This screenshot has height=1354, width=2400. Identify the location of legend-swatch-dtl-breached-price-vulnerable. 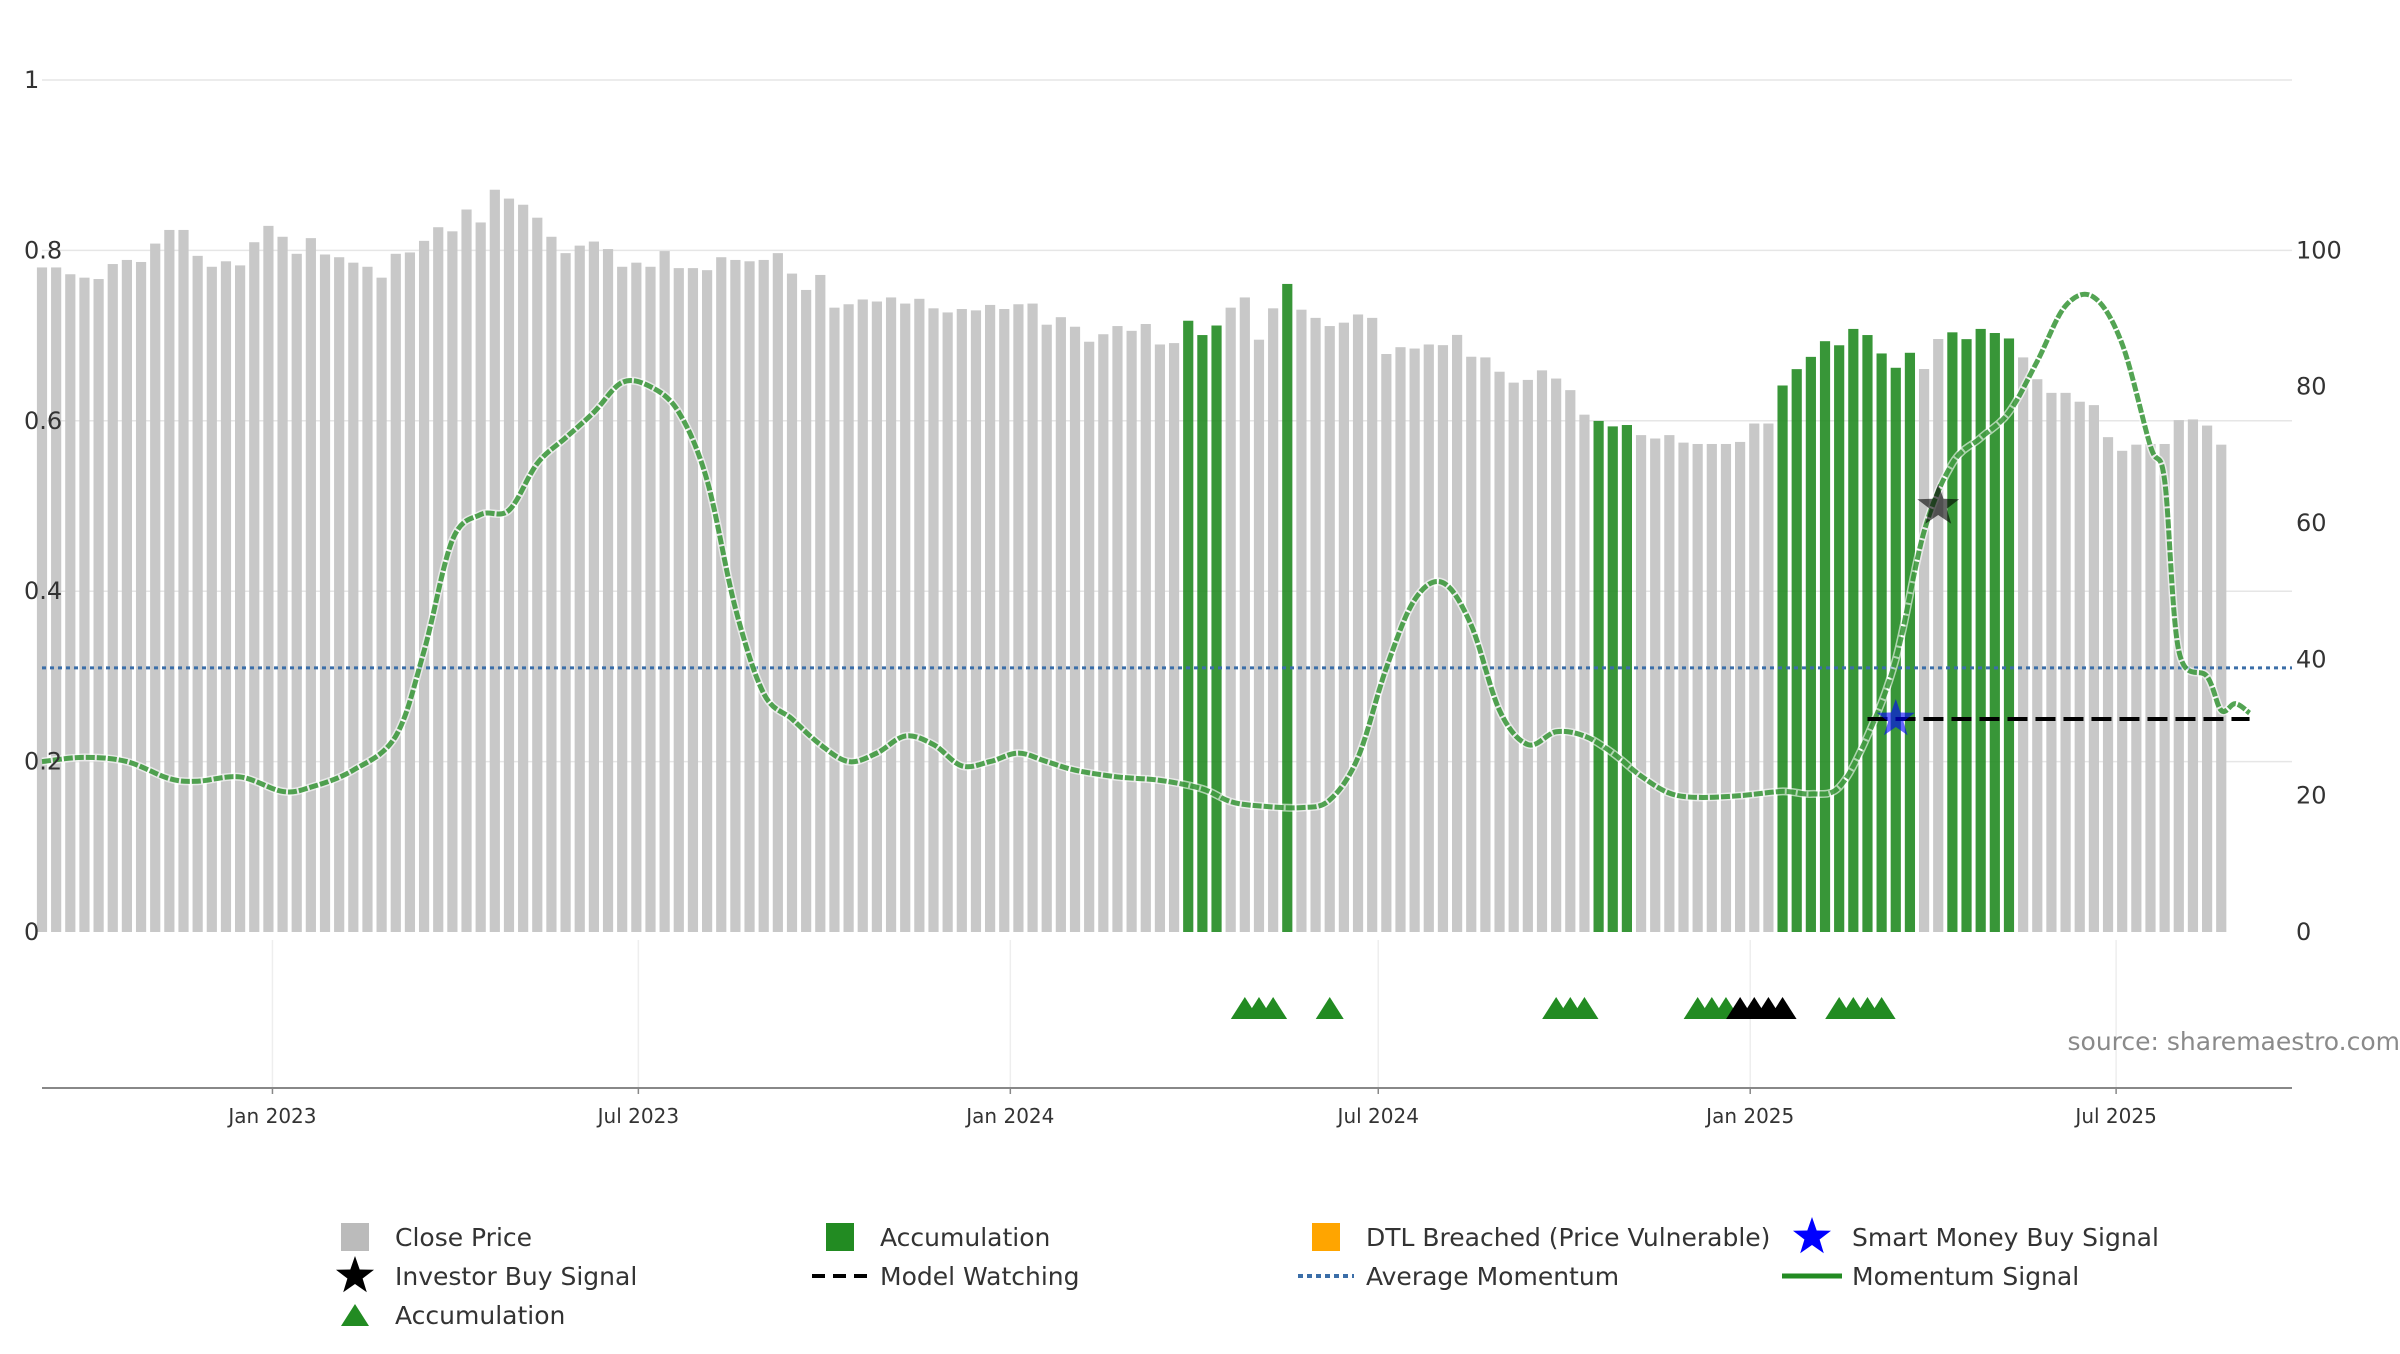
(1326, 1237).